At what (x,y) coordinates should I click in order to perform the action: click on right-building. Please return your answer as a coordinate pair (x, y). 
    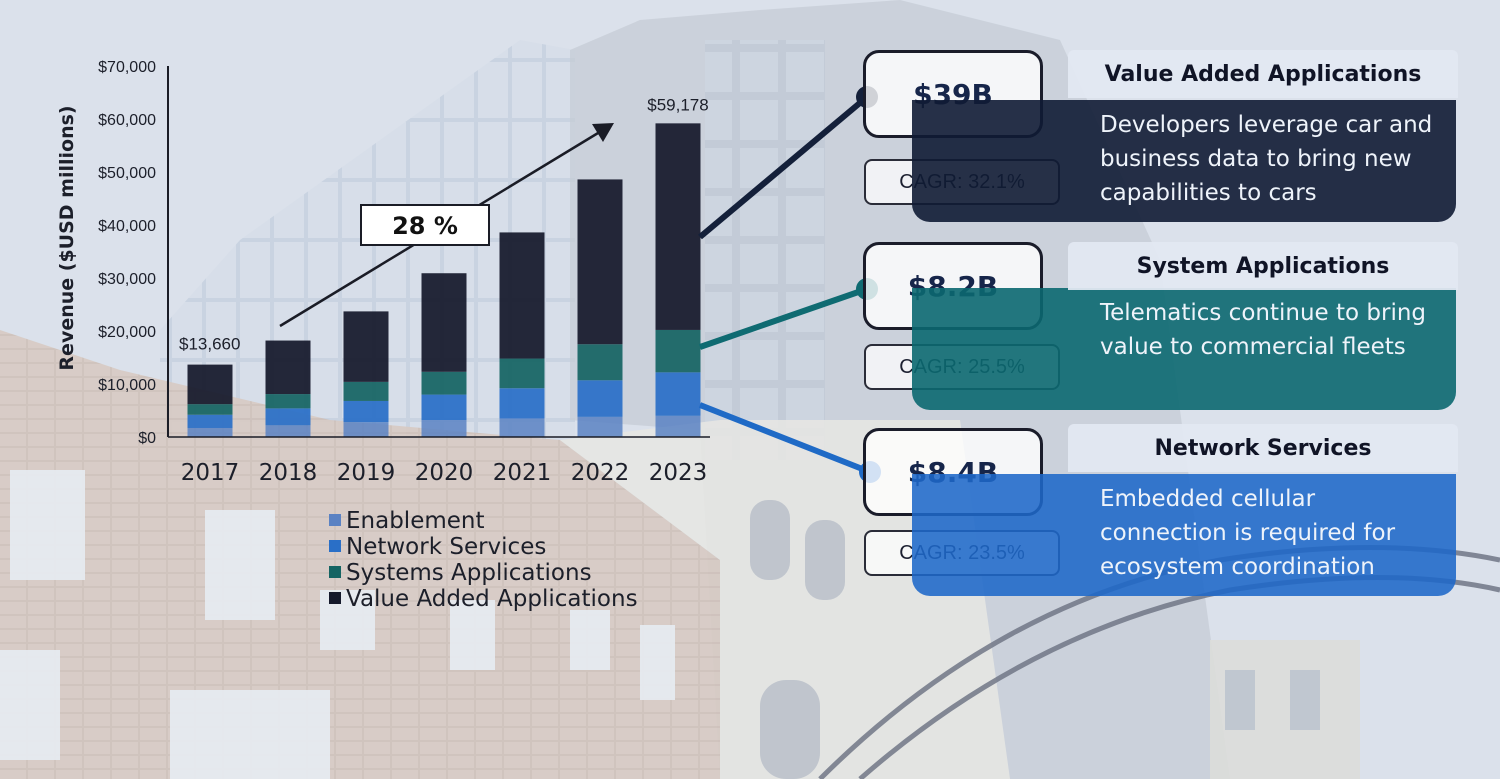
    Looking at the image, I should click on (1285, 709).